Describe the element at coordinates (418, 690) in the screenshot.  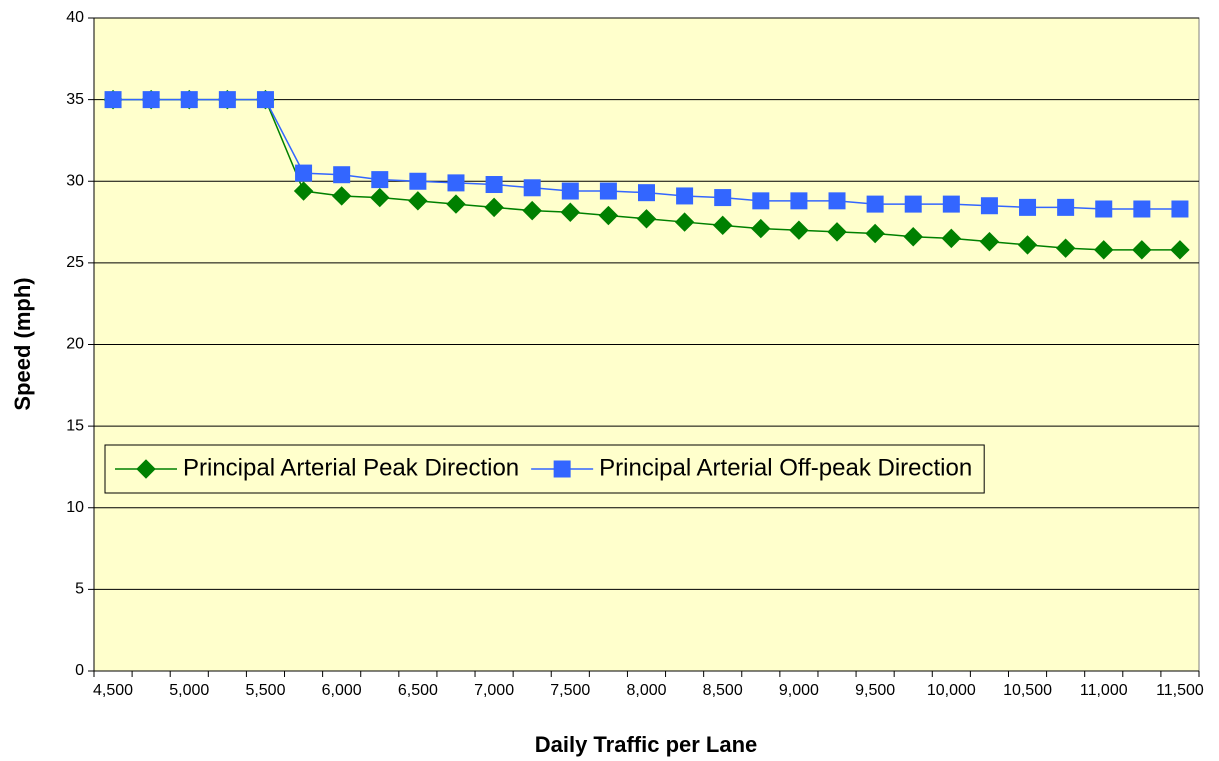
I see `x-tick-label: 6,500` at that location.